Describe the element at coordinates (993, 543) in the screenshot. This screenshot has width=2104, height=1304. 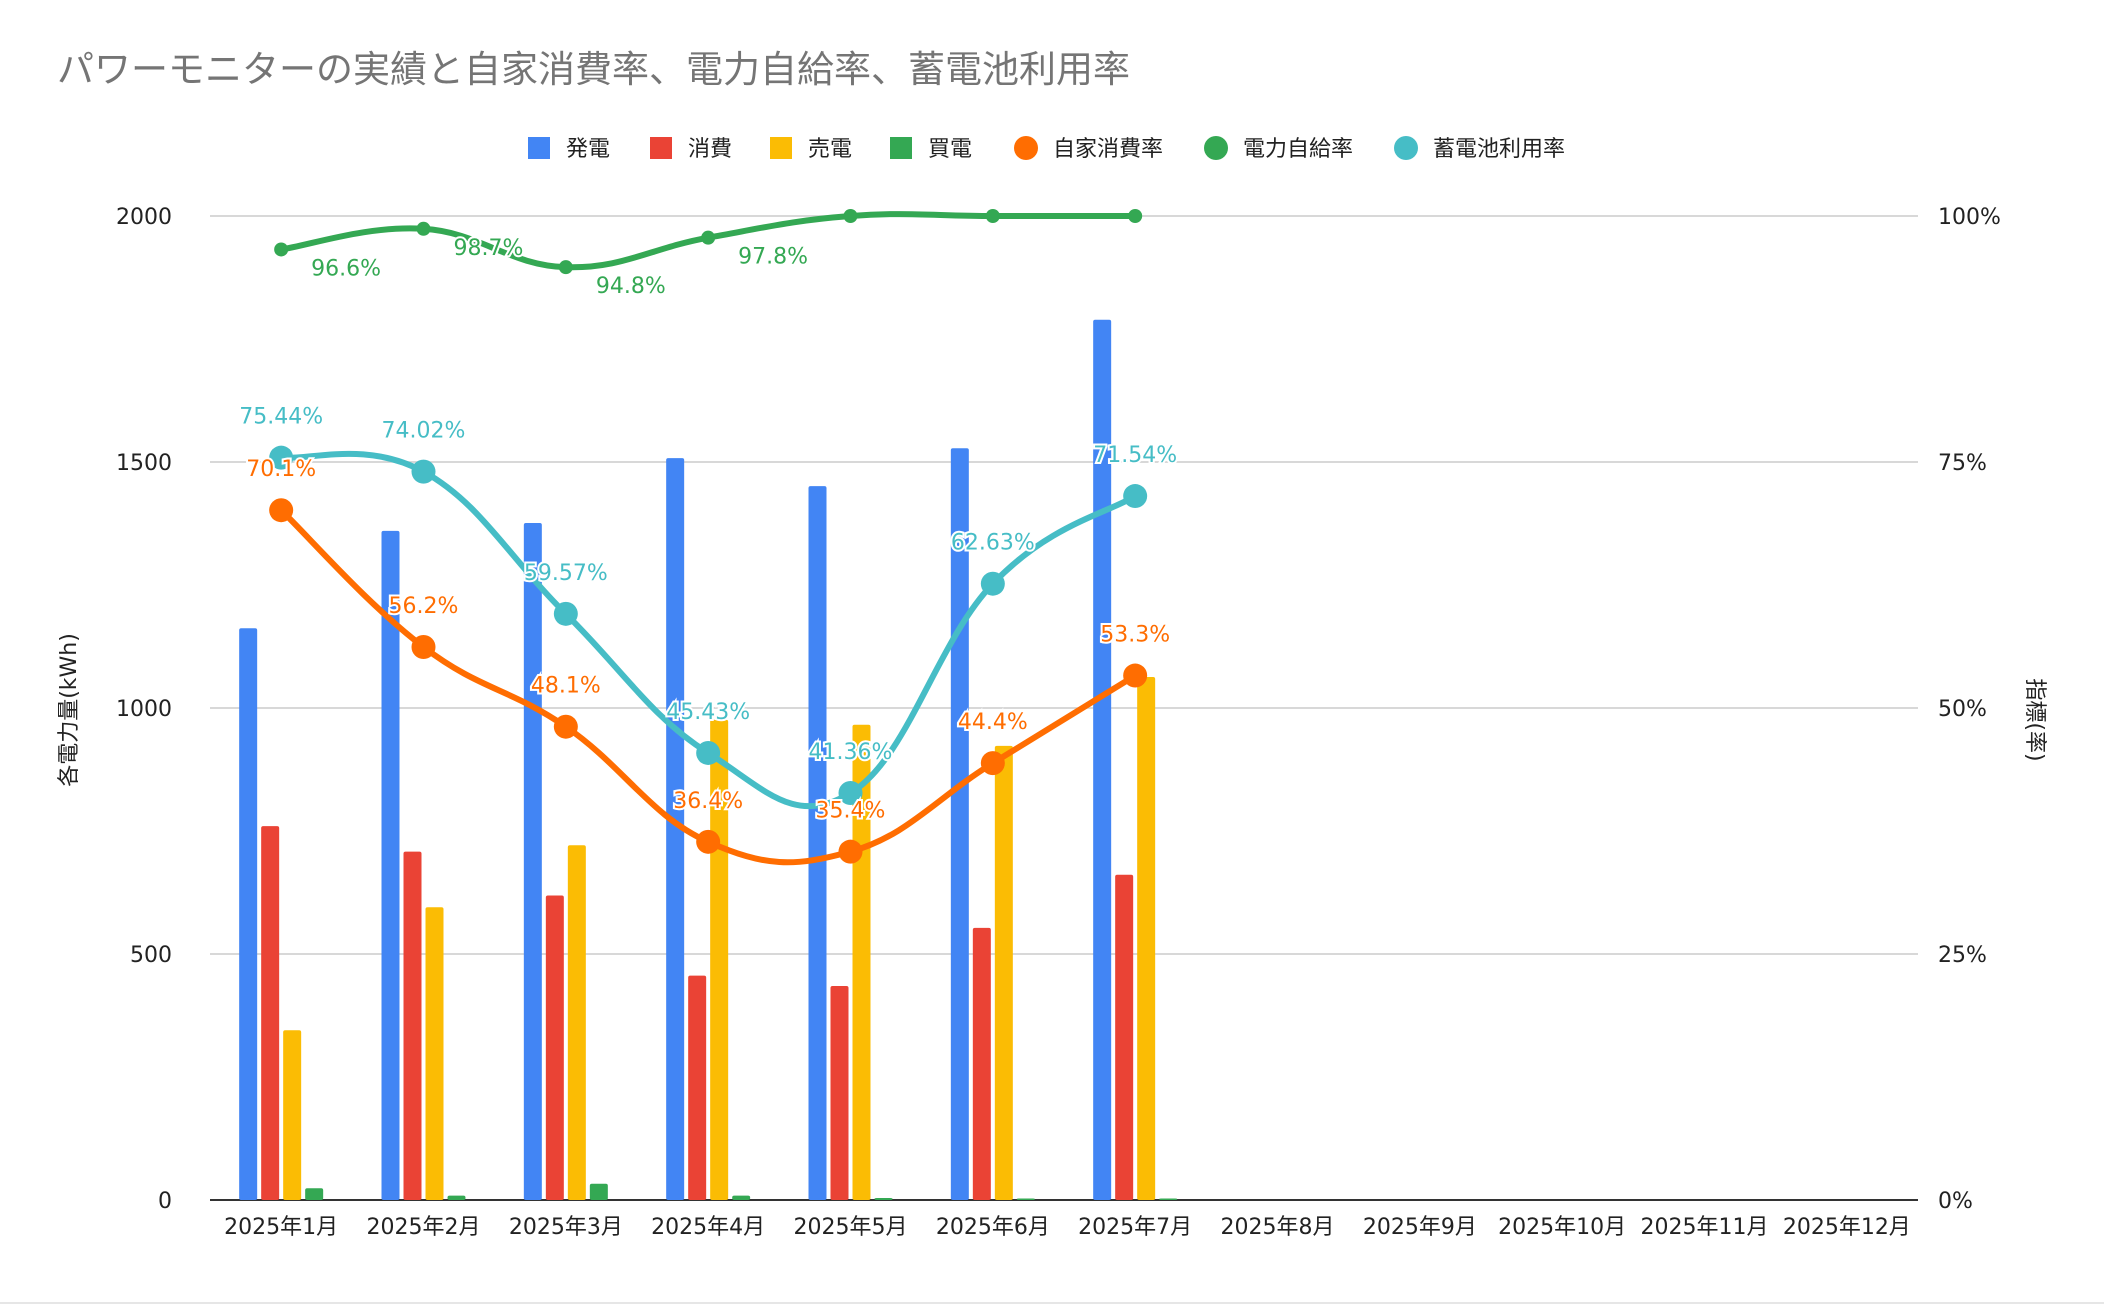
I see `data-label-蓄電池利用率: 62.63%` at that location.